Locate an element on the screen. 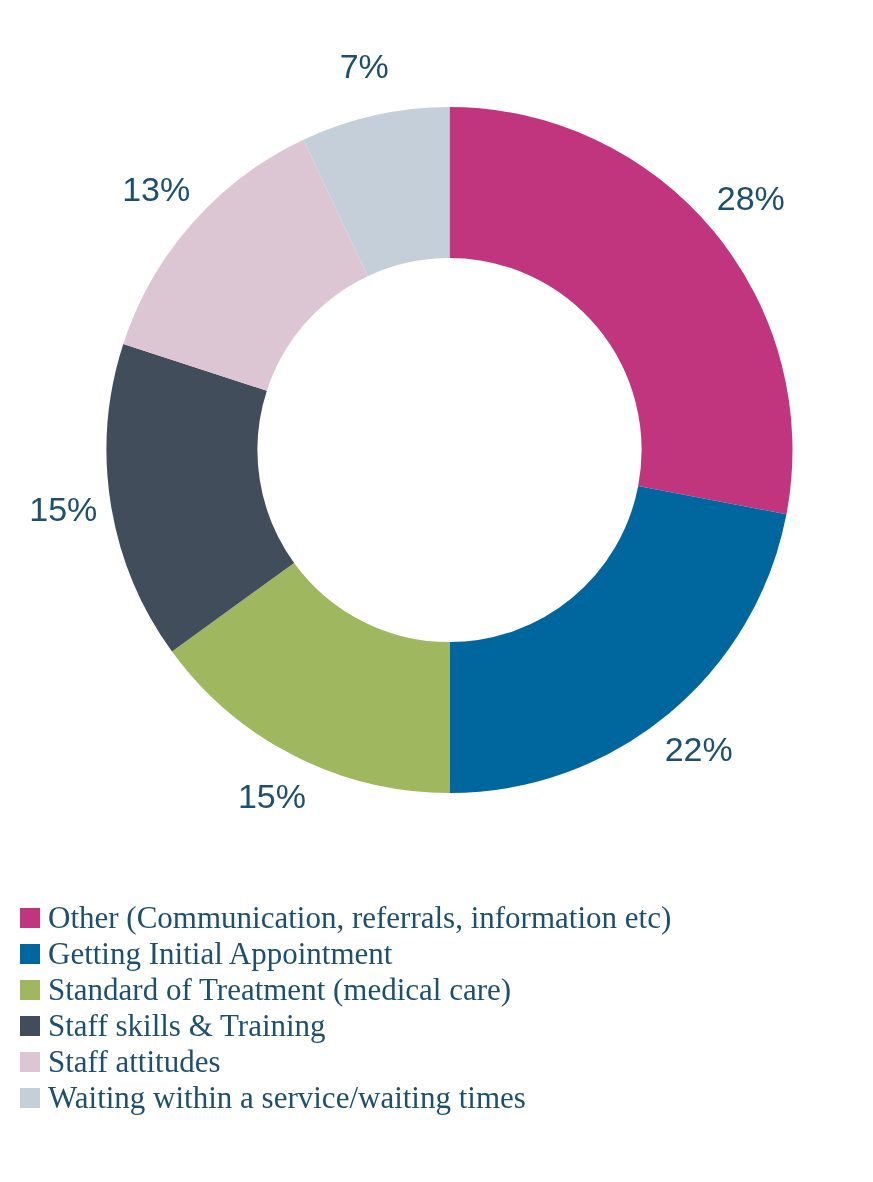 This screenshot has height=1182, width=873. legend-label: Staff attitudes is located at coordinates (134, 1062).